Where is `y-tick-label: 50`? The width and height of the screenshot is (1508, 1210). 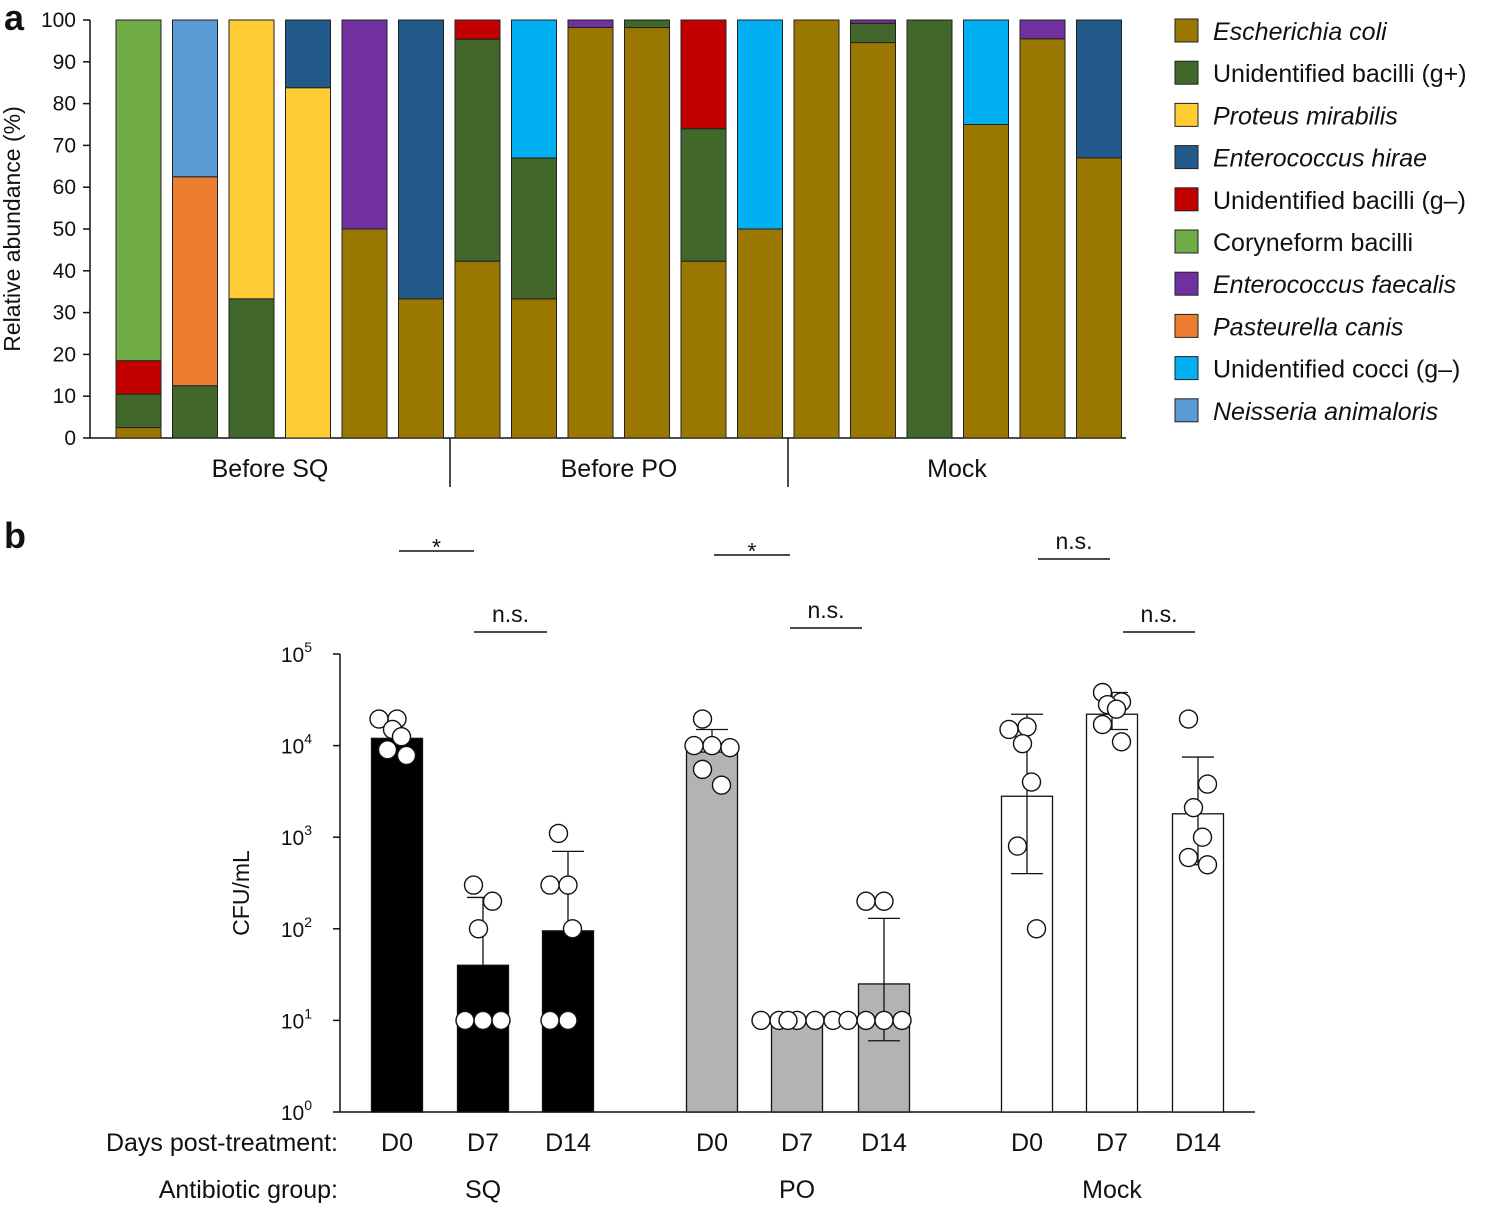
y-tick-label: 50 is located at coordinates (64, 229).